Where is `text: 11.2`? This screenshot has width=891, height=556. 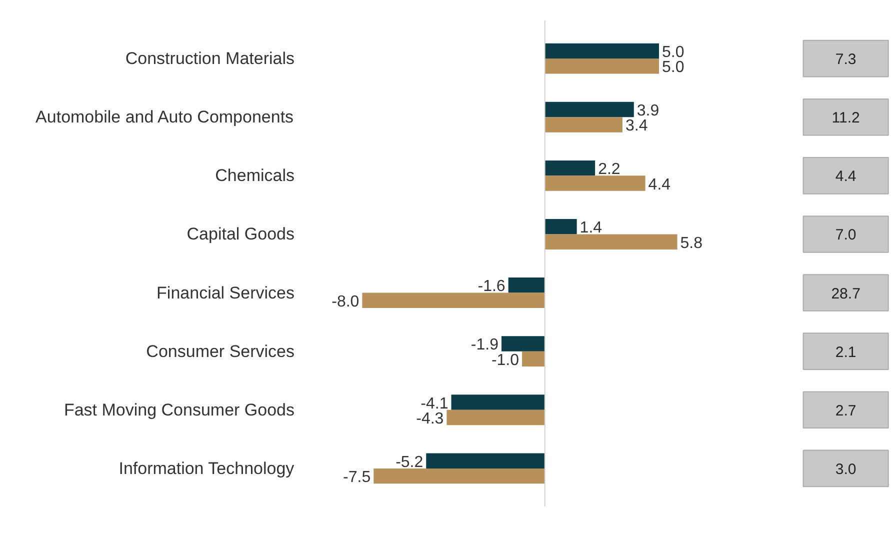 text: 11.2 is located at coordinates (846, 118).